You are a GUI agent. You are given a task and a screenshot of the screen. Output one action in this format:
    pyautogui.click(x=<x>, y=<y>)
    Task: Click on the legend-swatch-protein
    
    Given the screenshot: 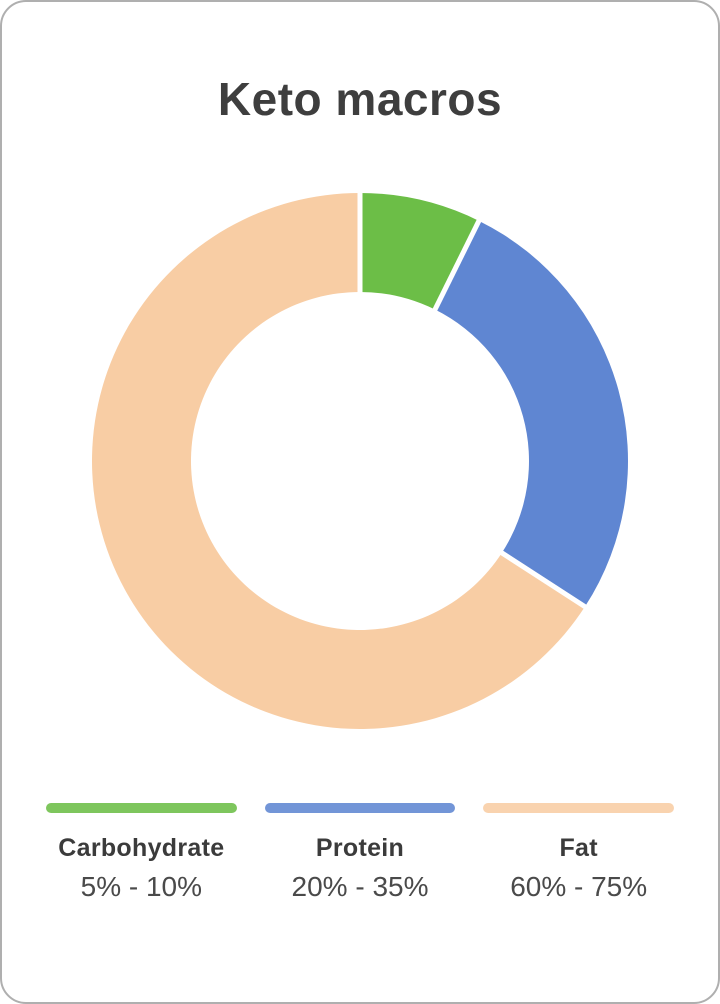 What is the action you would take?
    pyautogui.click(x=360, y=807)
    